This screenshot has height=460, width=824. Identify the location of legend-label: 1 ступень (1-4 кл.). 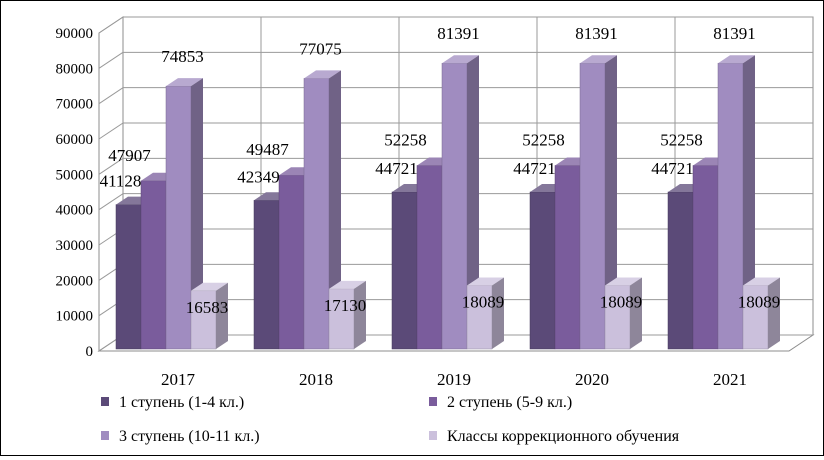
(181, 402).